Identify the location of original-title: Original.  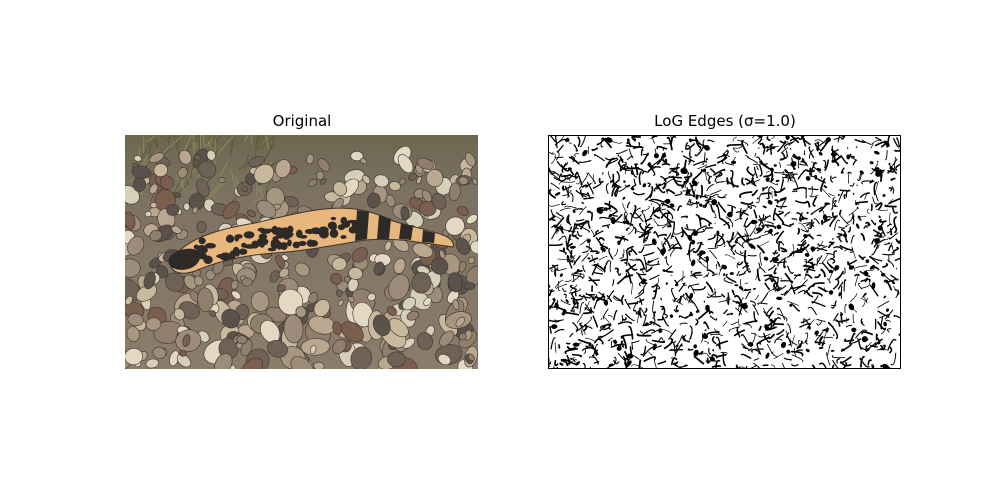
(302, 121).